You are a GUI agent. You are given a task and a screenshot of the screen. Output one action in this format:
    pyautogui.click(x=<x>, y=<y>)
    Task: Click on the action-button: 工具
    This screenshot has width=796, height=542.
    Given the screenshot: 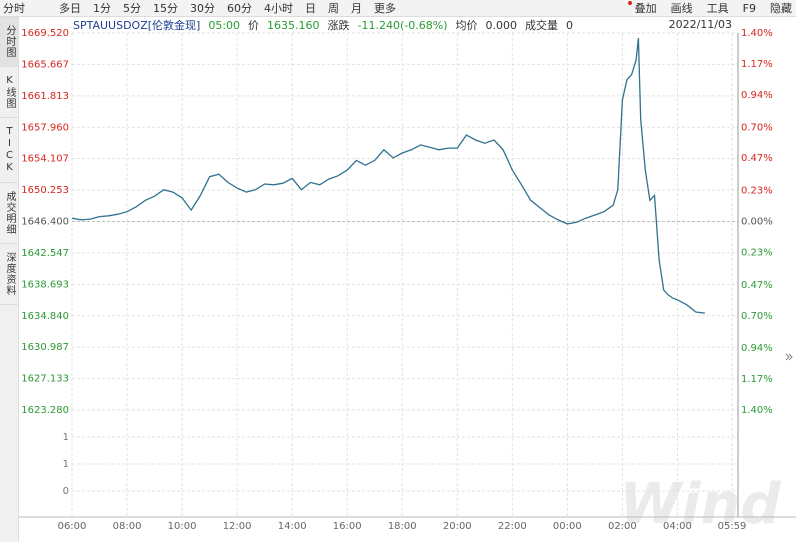 What is the action you would take?
    pyautogui.click(x=717, y=8)
    